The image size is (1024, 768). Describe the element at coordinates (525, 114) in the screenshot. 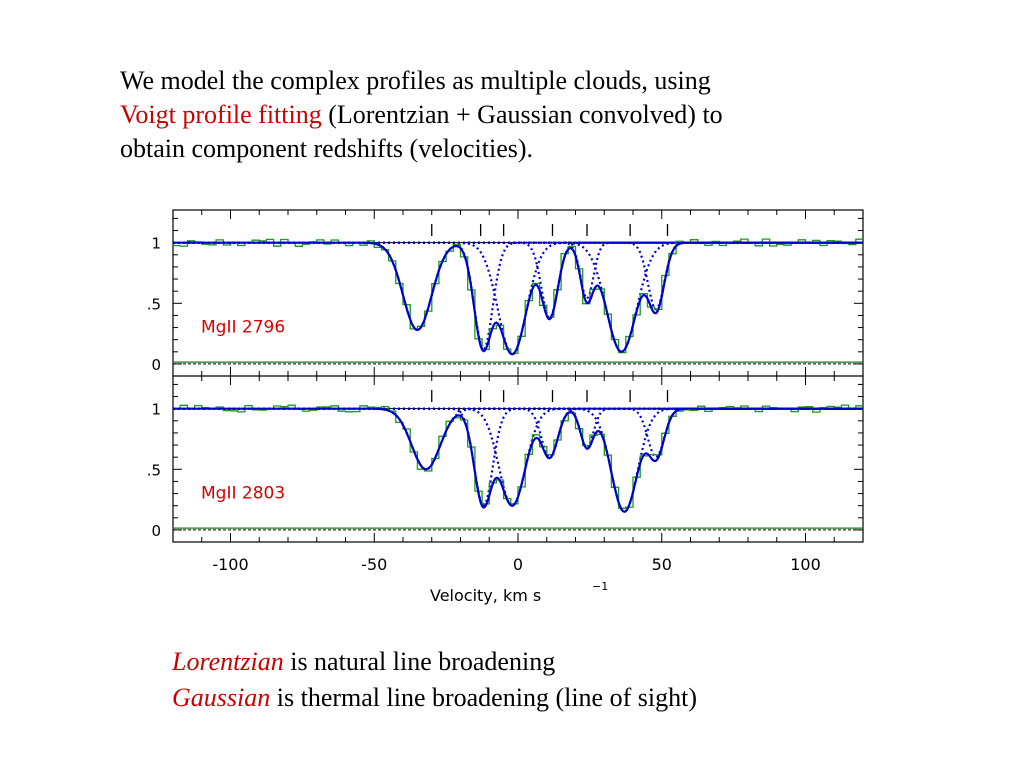

I see `intro-line-2-rest: (Lorentzian + Gaussian convolved) to` at that location.